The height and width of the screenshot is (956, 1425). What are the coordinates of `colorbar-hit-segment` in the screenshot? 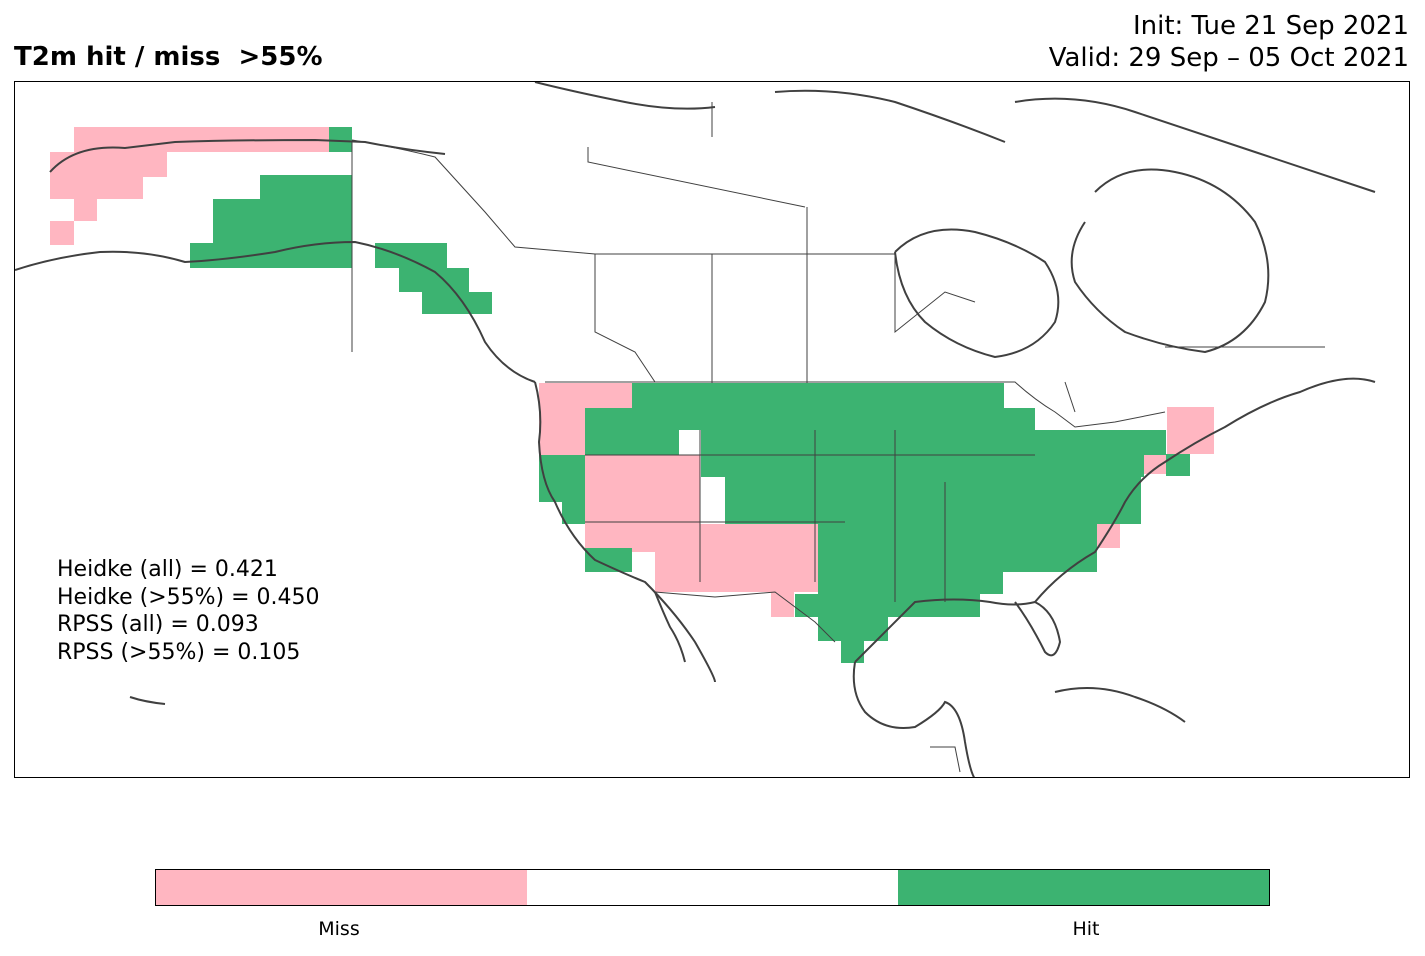 It's located at (1083, 887).